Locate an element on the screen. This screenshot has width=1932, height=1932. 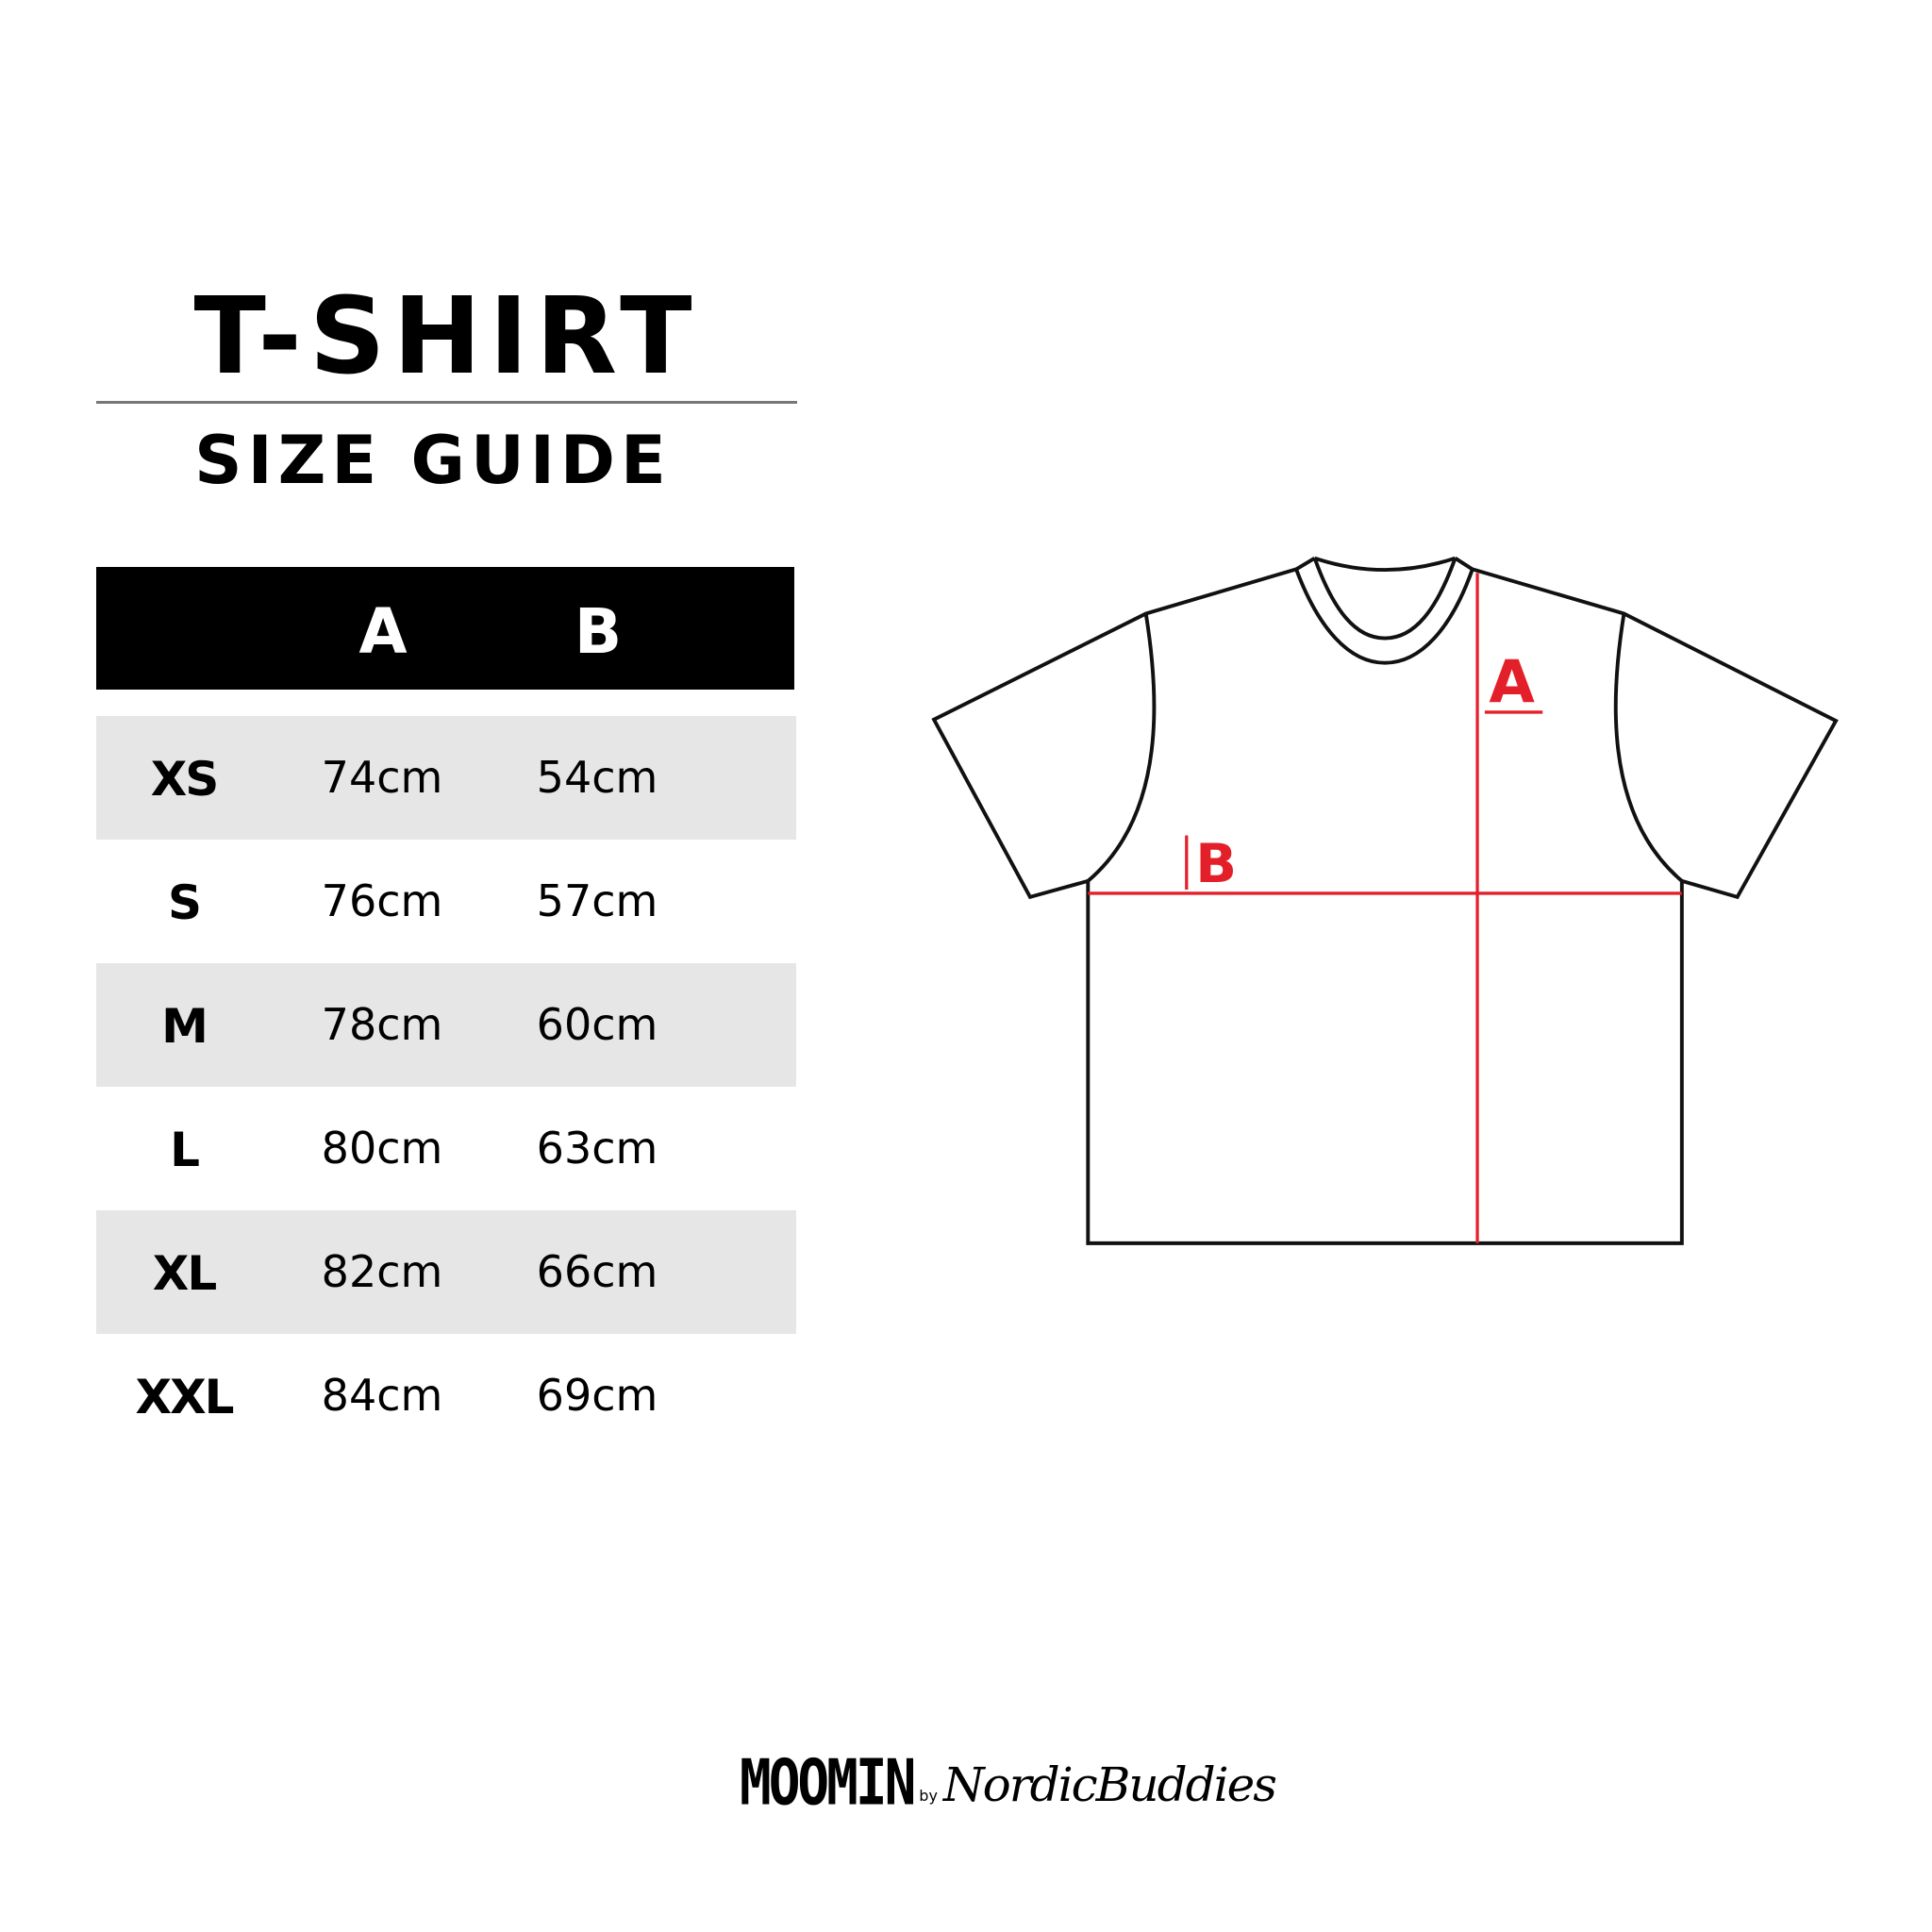
table-row: XS 74cm 54cm is located at coordinates (446, 778).